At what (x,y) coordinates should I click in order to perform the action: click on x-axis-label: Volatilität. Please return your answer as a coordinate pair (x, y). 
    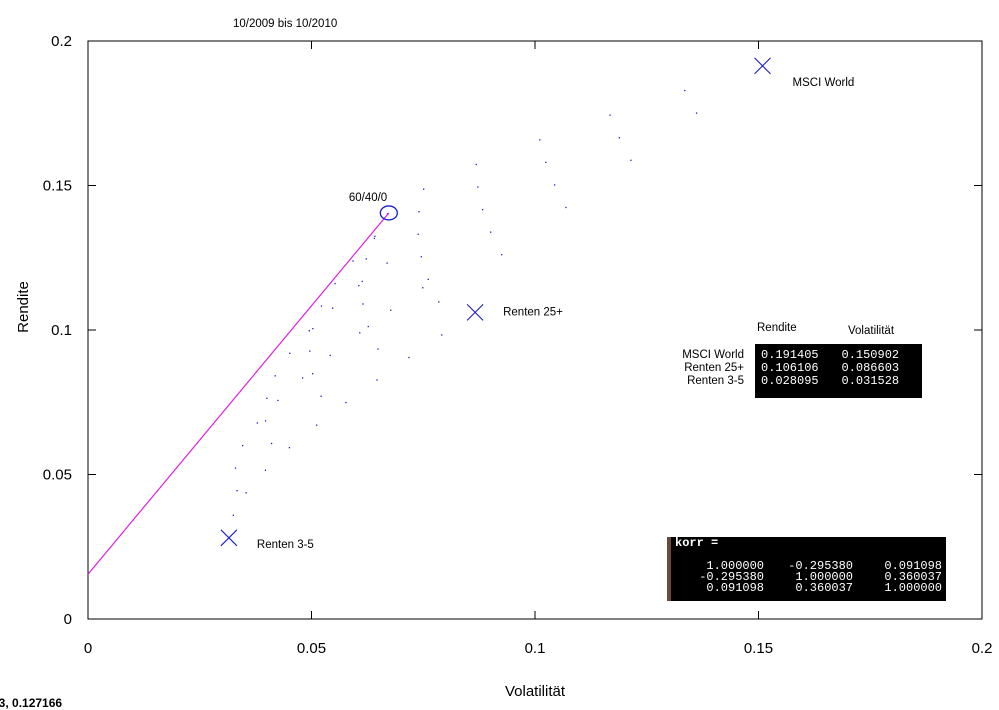
    Looking at the image, I should click on (535, 691).